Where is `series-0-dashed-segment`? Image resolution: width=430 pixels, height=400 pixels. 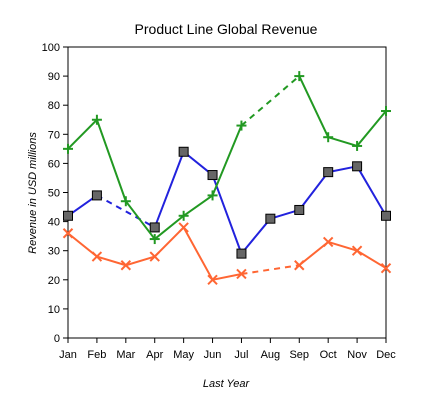
series-0-dashed-segment is located at coordinates (126, 211).